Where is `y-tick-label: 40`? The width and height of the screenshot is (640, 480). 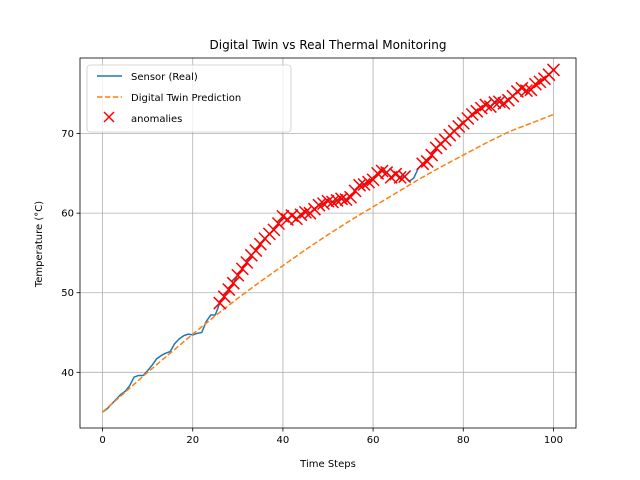
y-tick-label: 40 is located at coordinates (67, 373).